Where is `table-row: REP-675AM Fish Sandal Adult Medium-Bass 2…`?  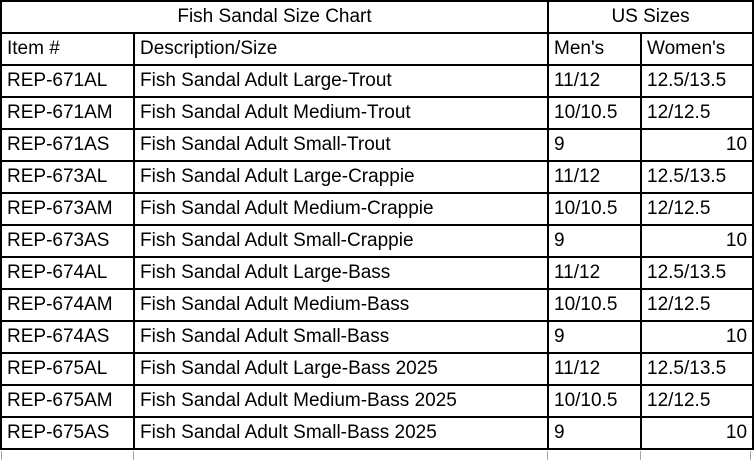 table-row: REP-675AM Fish Sandal Adult Medium-Bass 2… is located at coordinates (377, 401).